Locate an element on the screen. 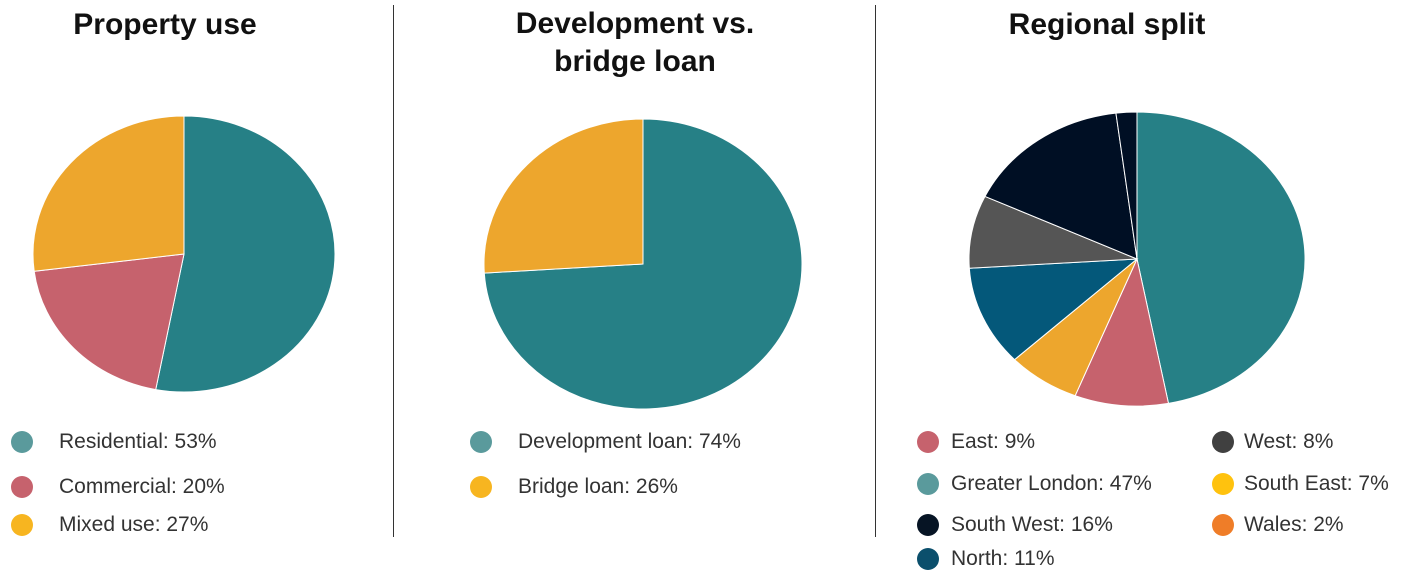 This screenshot has width=1419, height=574. legend-item-bridge-loan: Bridge loan: 26% is located at coordinates (574, 487).